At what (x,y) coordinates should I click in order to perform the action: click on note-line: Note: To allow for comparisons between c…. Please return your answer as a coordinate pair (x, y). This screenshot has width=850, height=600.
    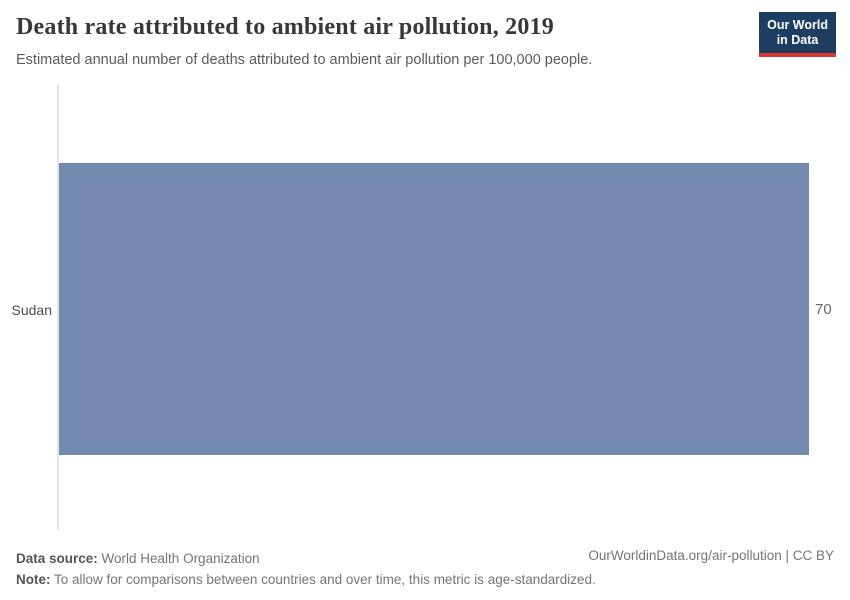
    Looking at the image, I should click on (306, 579).